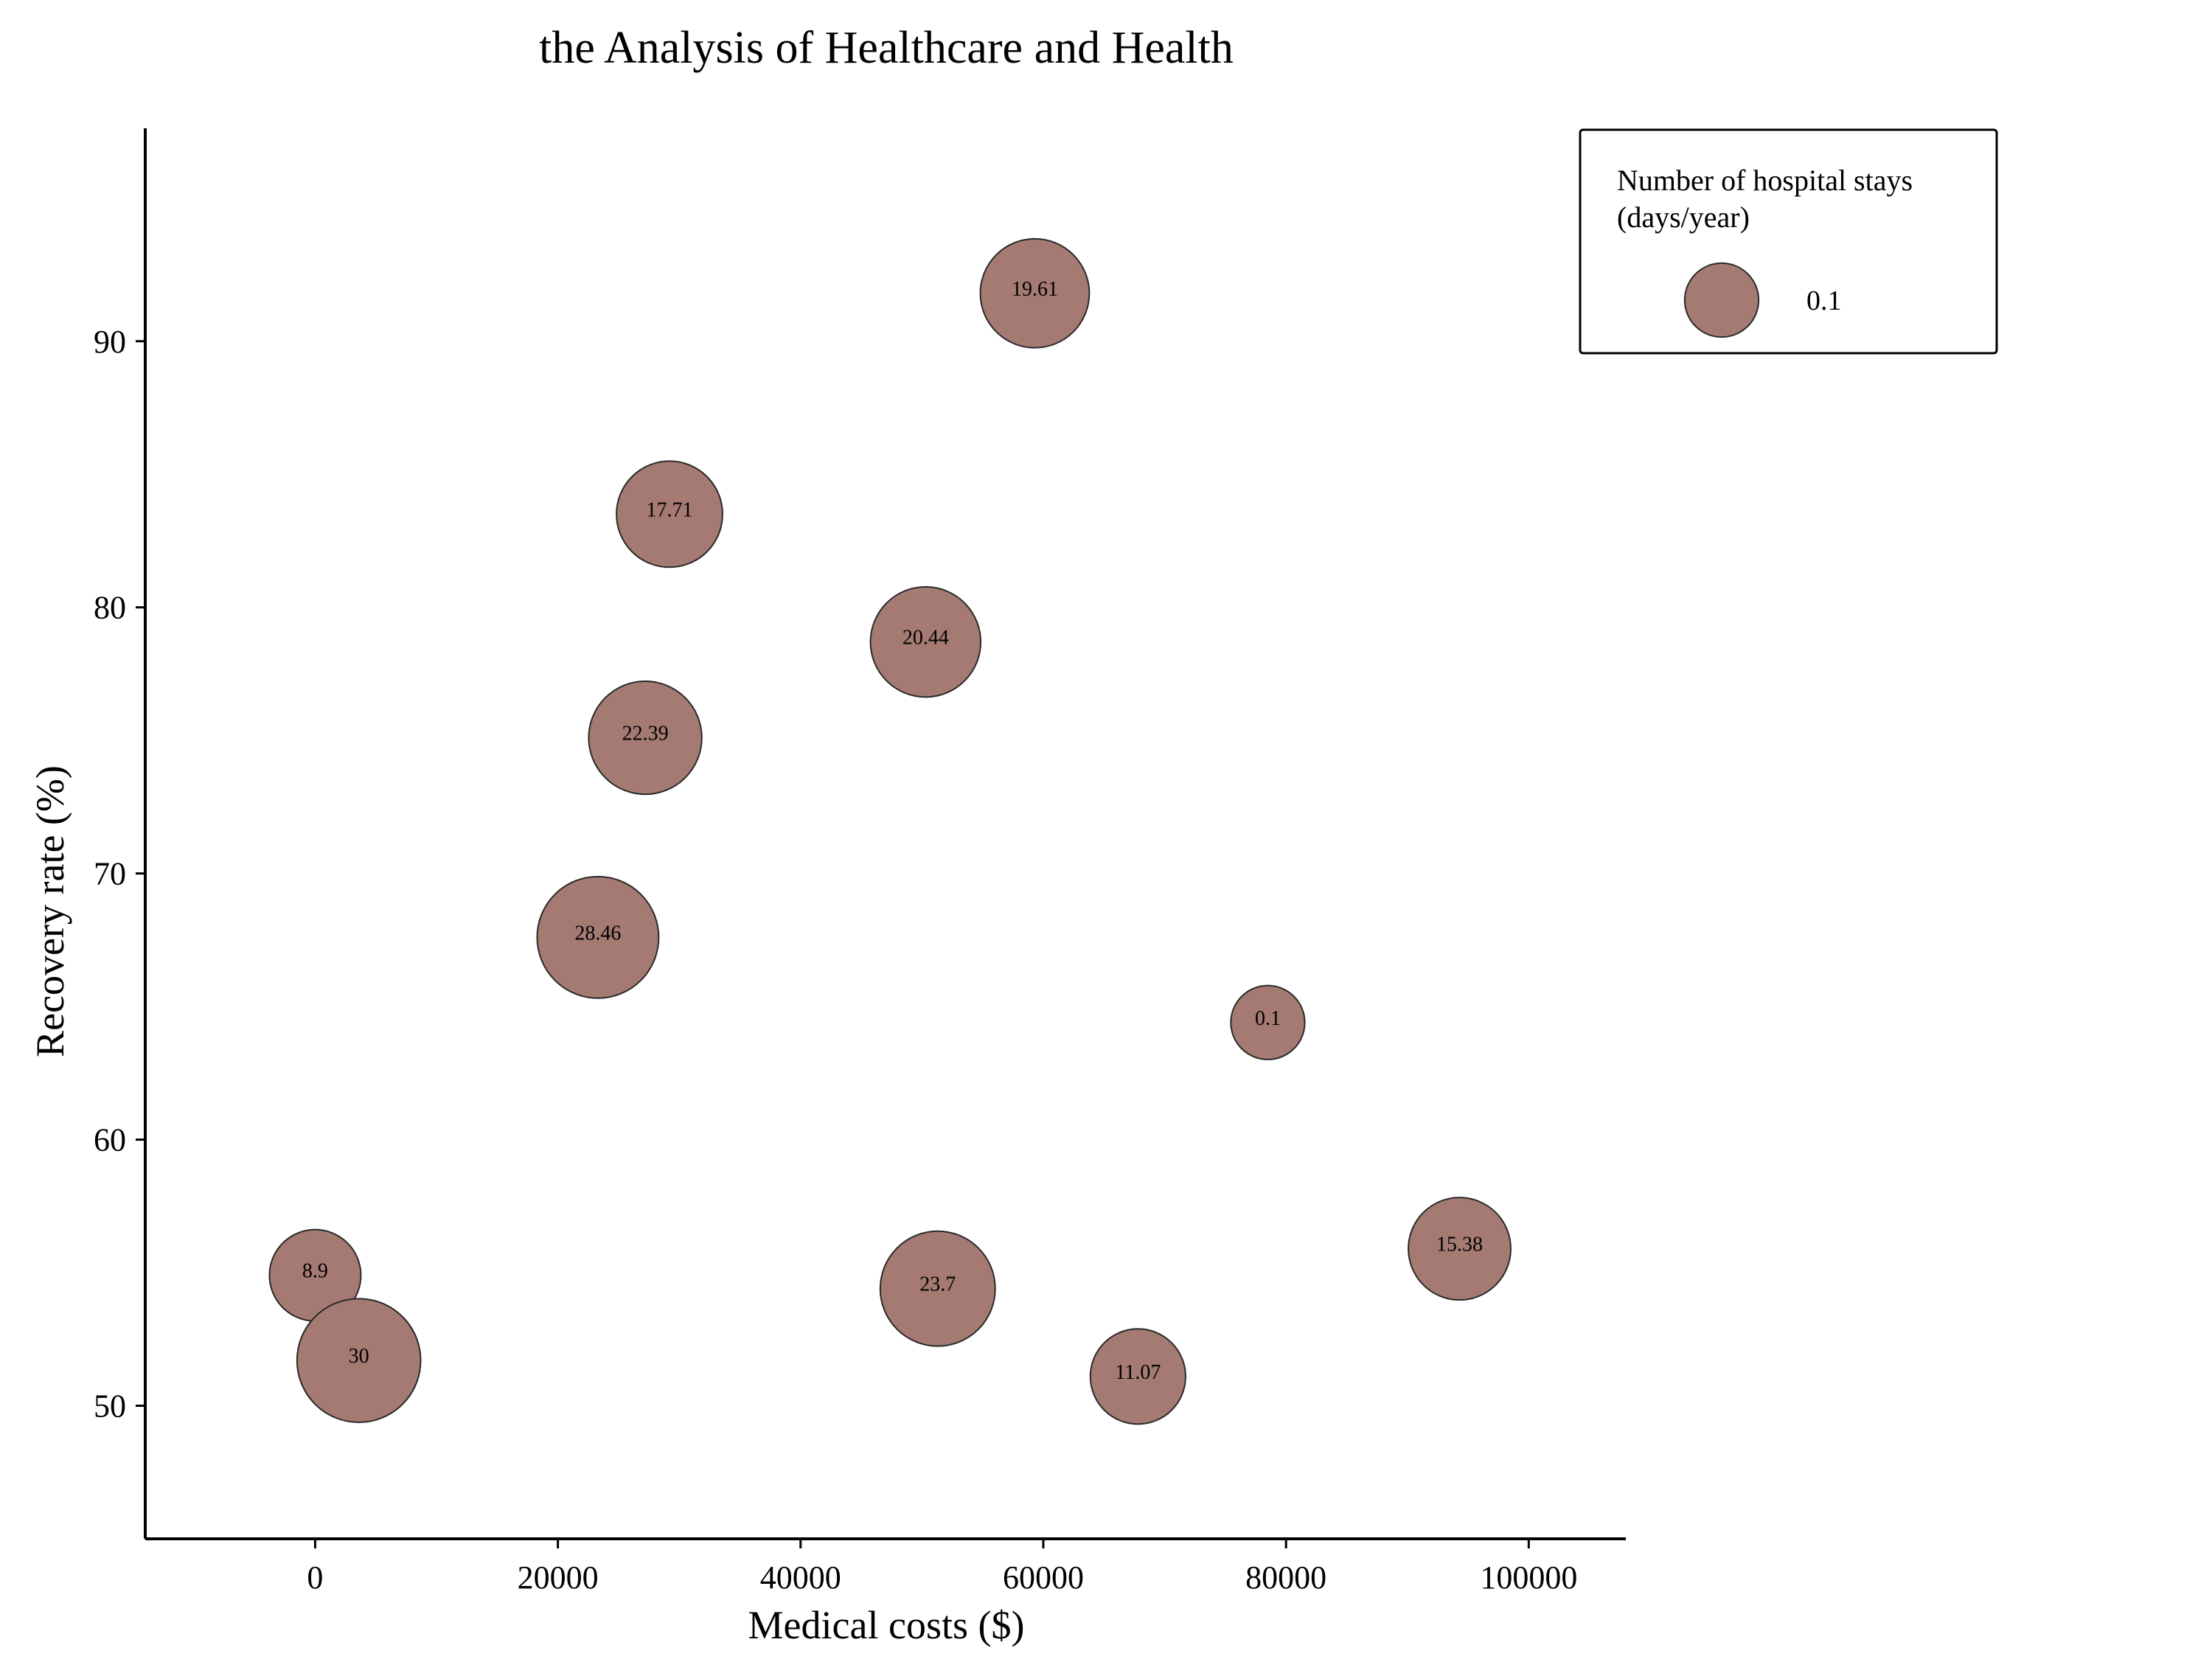 This screenshot has width=2212, height=1659. Describe the element at coordinates (937, 1284) in the screenshot. I see `bubble-label: 23.7` at that location.